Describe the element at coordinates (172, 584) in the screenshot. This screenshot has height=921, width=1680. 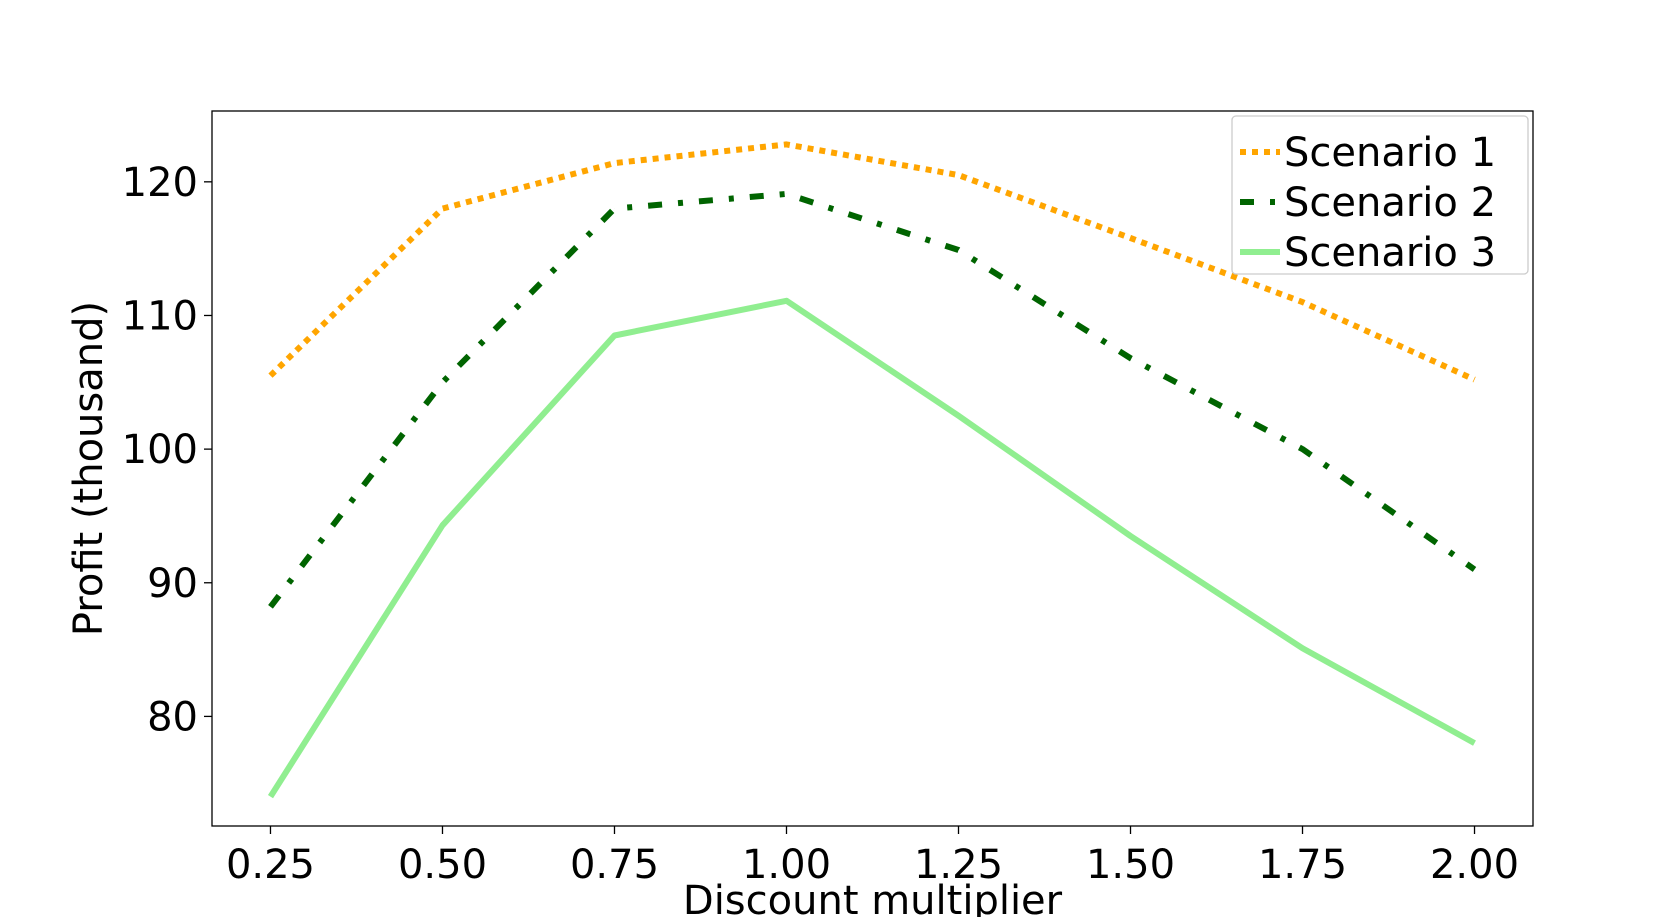
I see `y-tick-label: 90` at that location.